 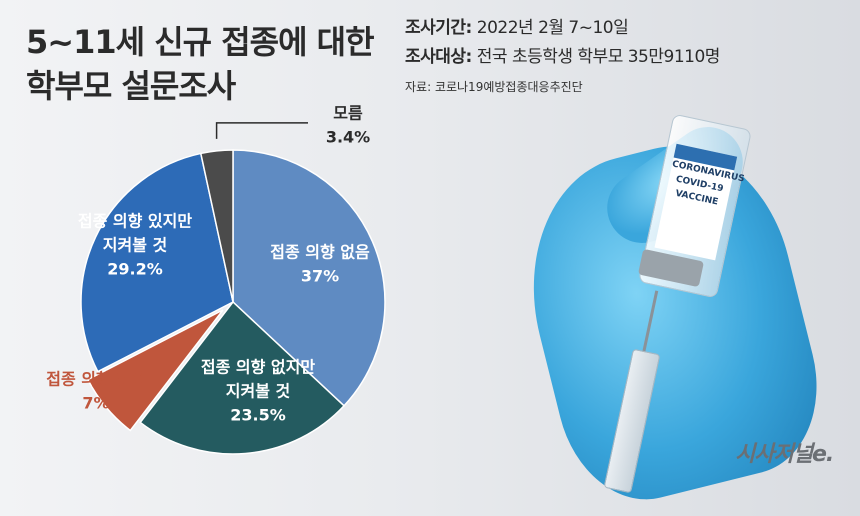 What do you see at coordinates (320, 252) in the screenshot?
I see `slice-category-label: 접종 의향 없음` at bounding box center [320, 252].